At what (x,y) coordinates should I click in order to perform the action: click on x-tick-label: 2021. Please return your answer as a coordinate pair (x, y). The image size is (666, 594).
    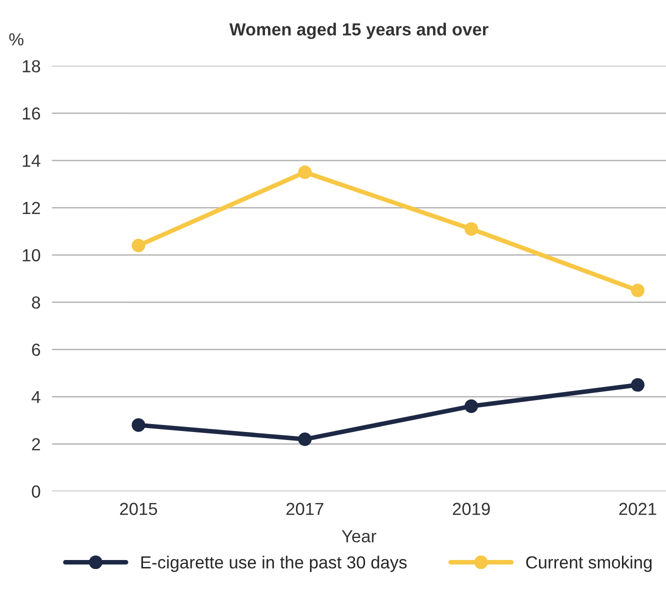
    Looking at the image, I should click on (637, 509).